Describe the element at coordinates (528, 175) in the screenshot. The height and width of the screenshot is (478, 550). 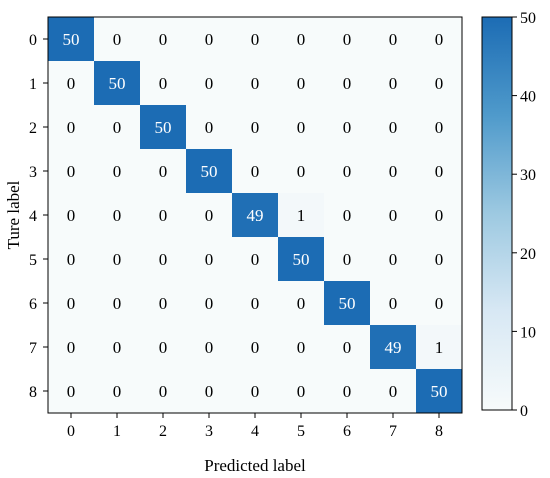
I see `colorbar-tick-label-30: 30` at that location.